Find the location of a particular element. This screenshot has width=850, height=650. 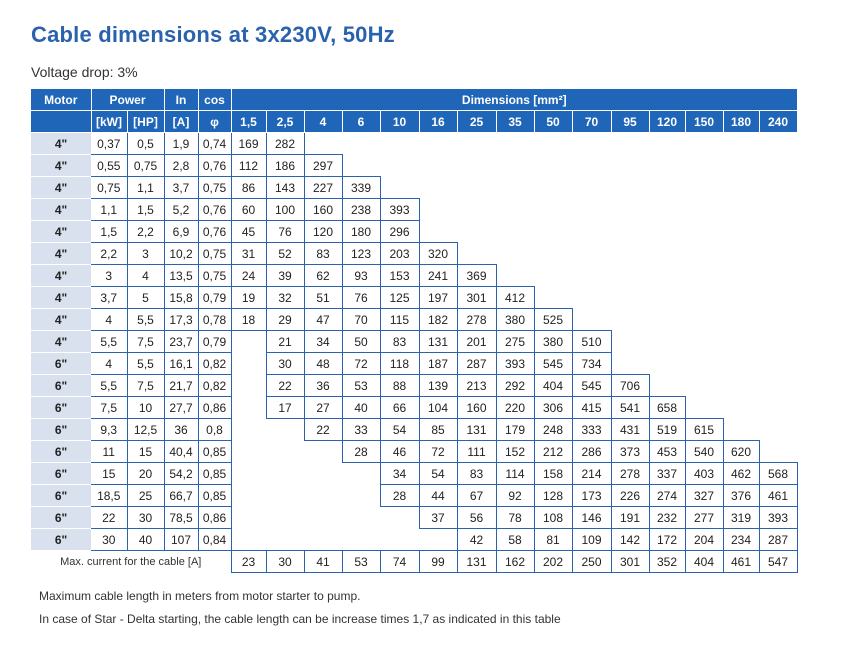

header-size-0: 1,5 is located at coordinates (249, 121).